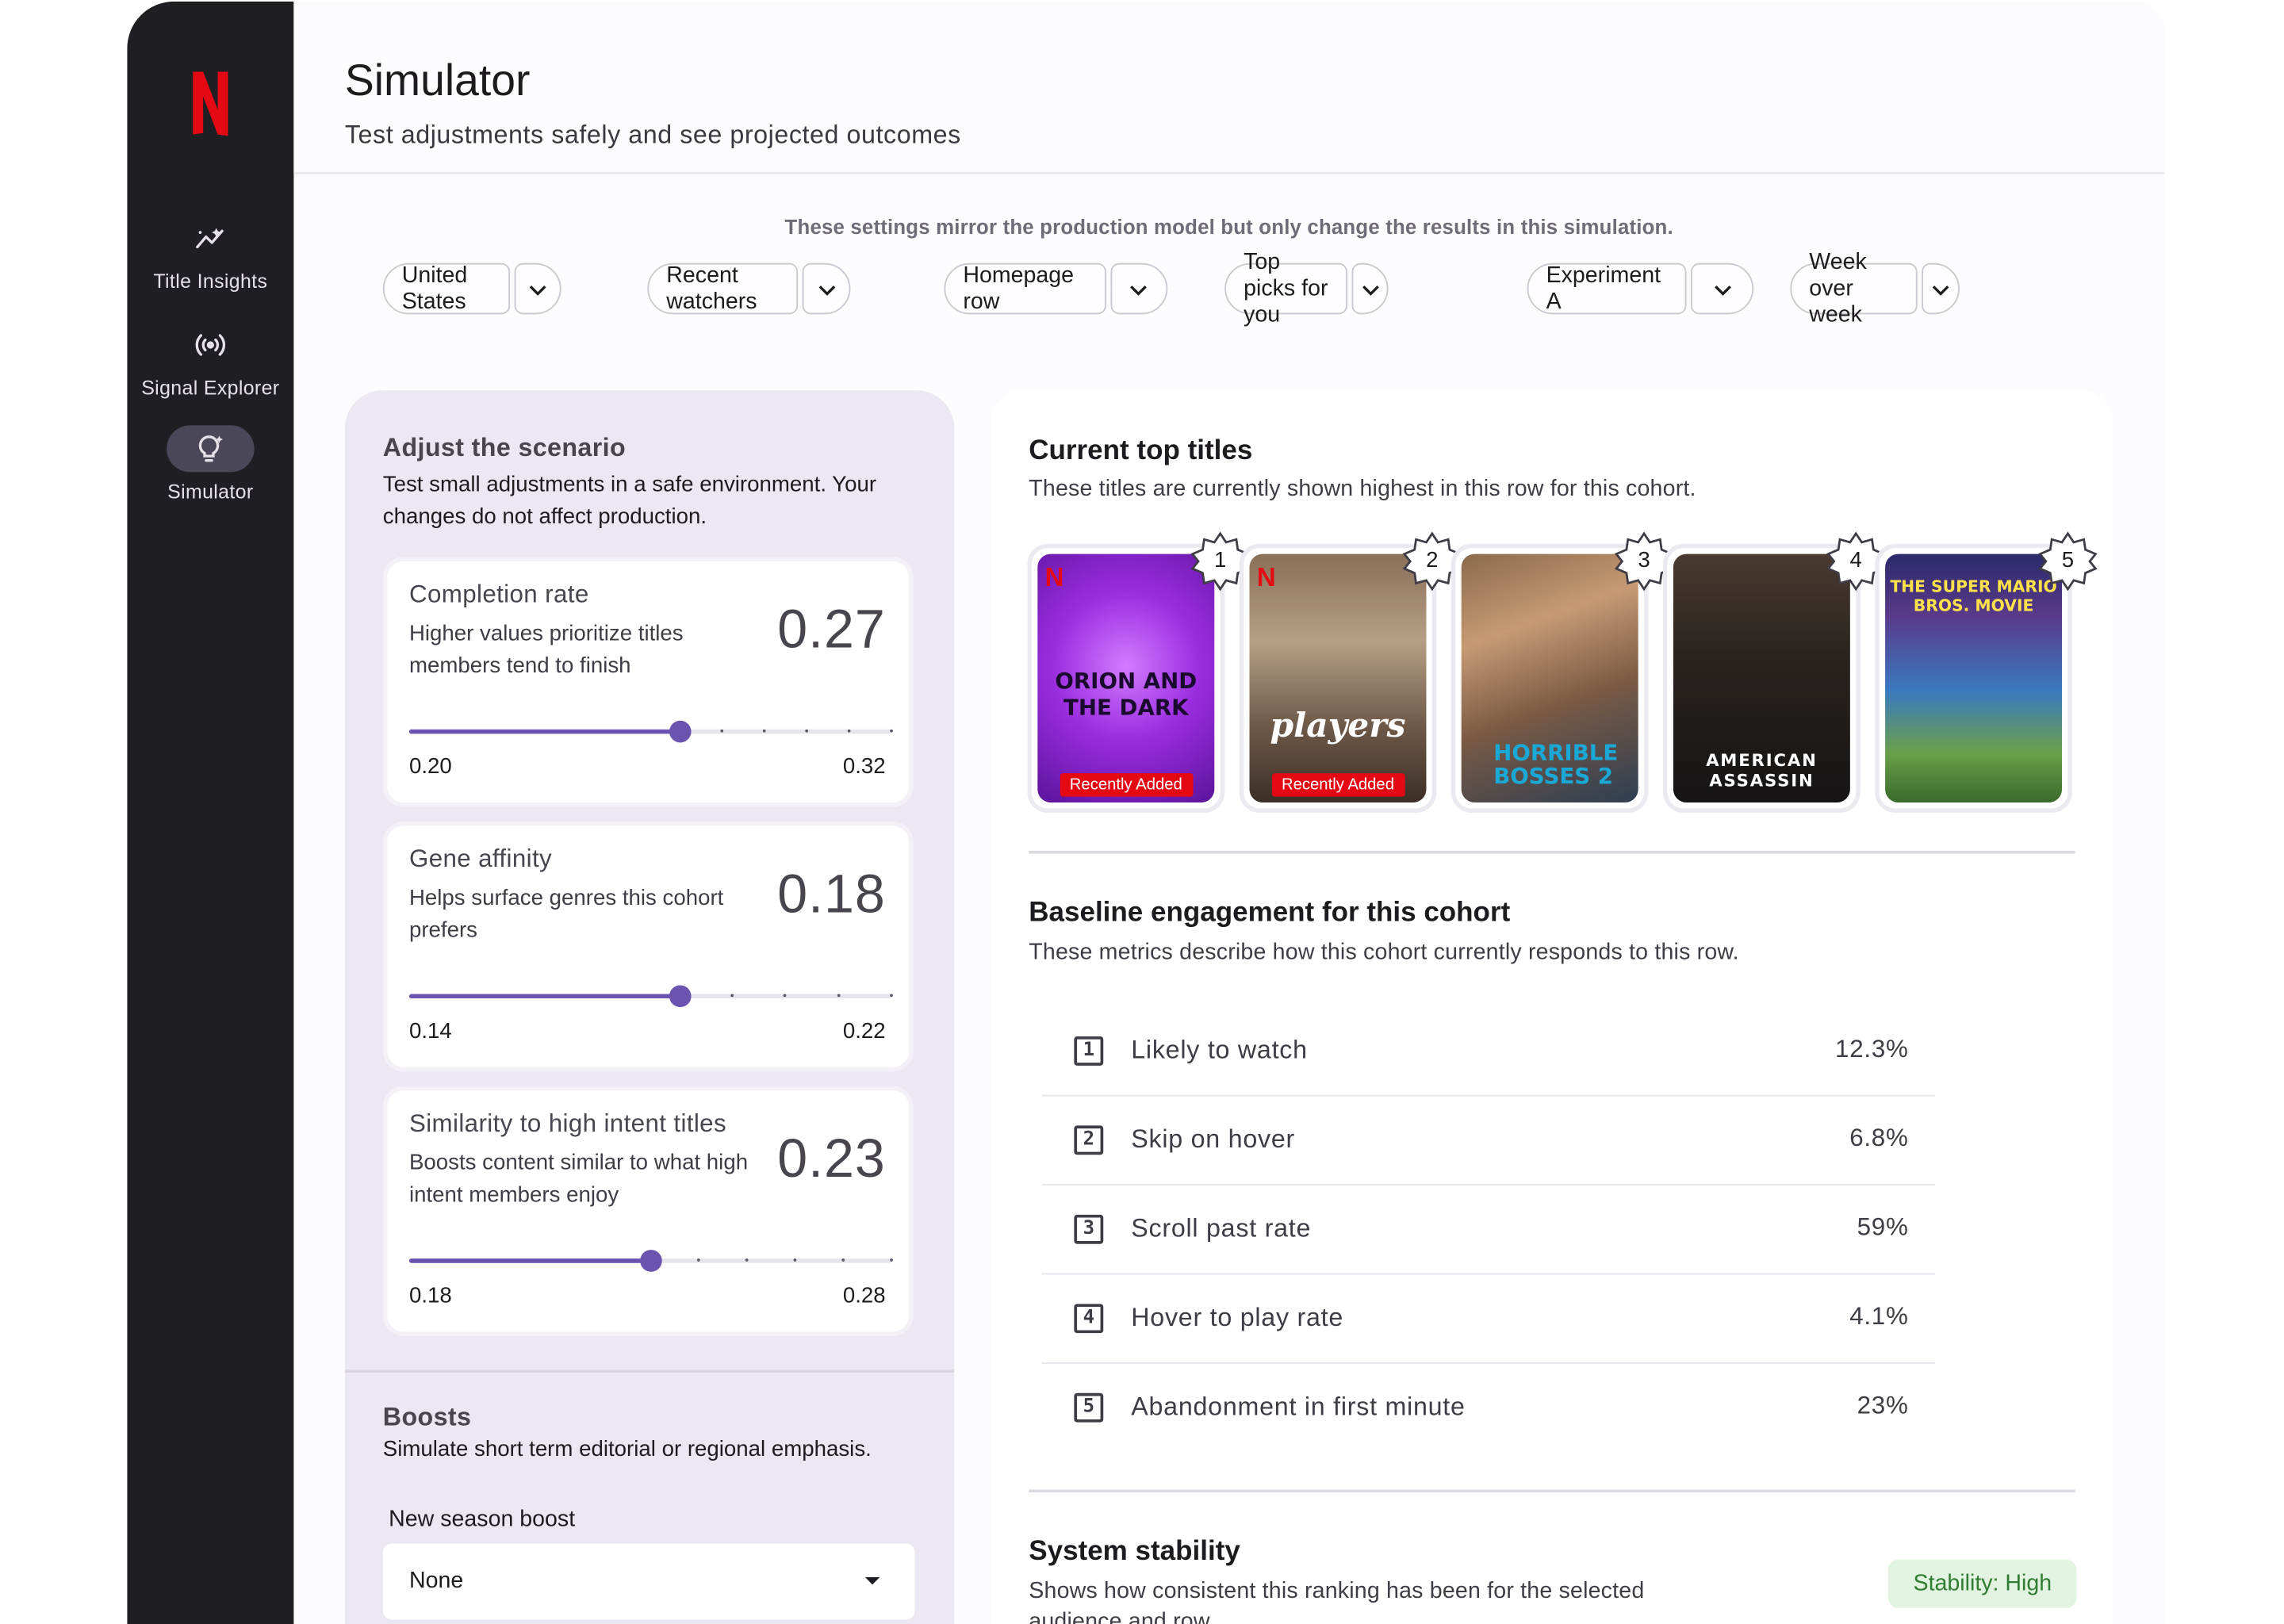  What do you see at coordinates (1761, 678) in the screenshot?
I see `poster-art: AMERICAN ASSASSIN` at bounding box center [1761, 678].